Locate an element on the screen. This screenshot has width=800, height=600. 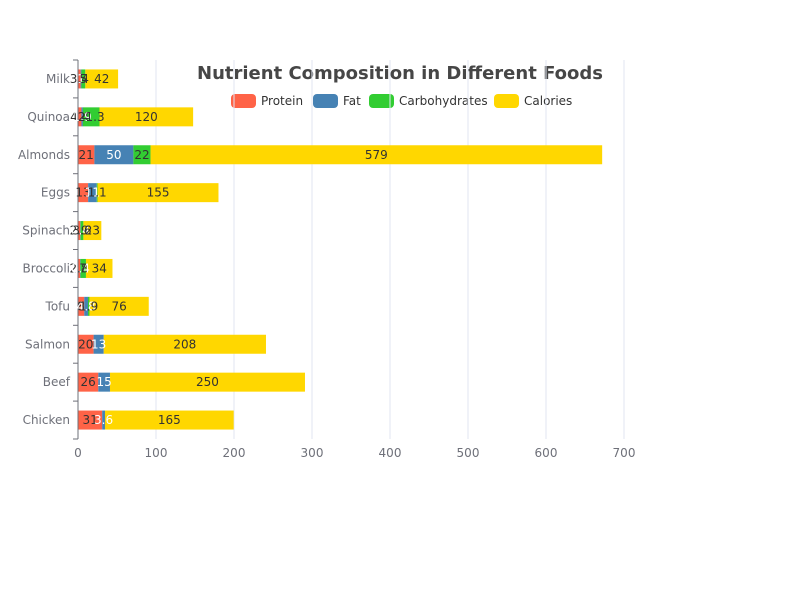
data-label: 31 is located at coordinates (89, 420).